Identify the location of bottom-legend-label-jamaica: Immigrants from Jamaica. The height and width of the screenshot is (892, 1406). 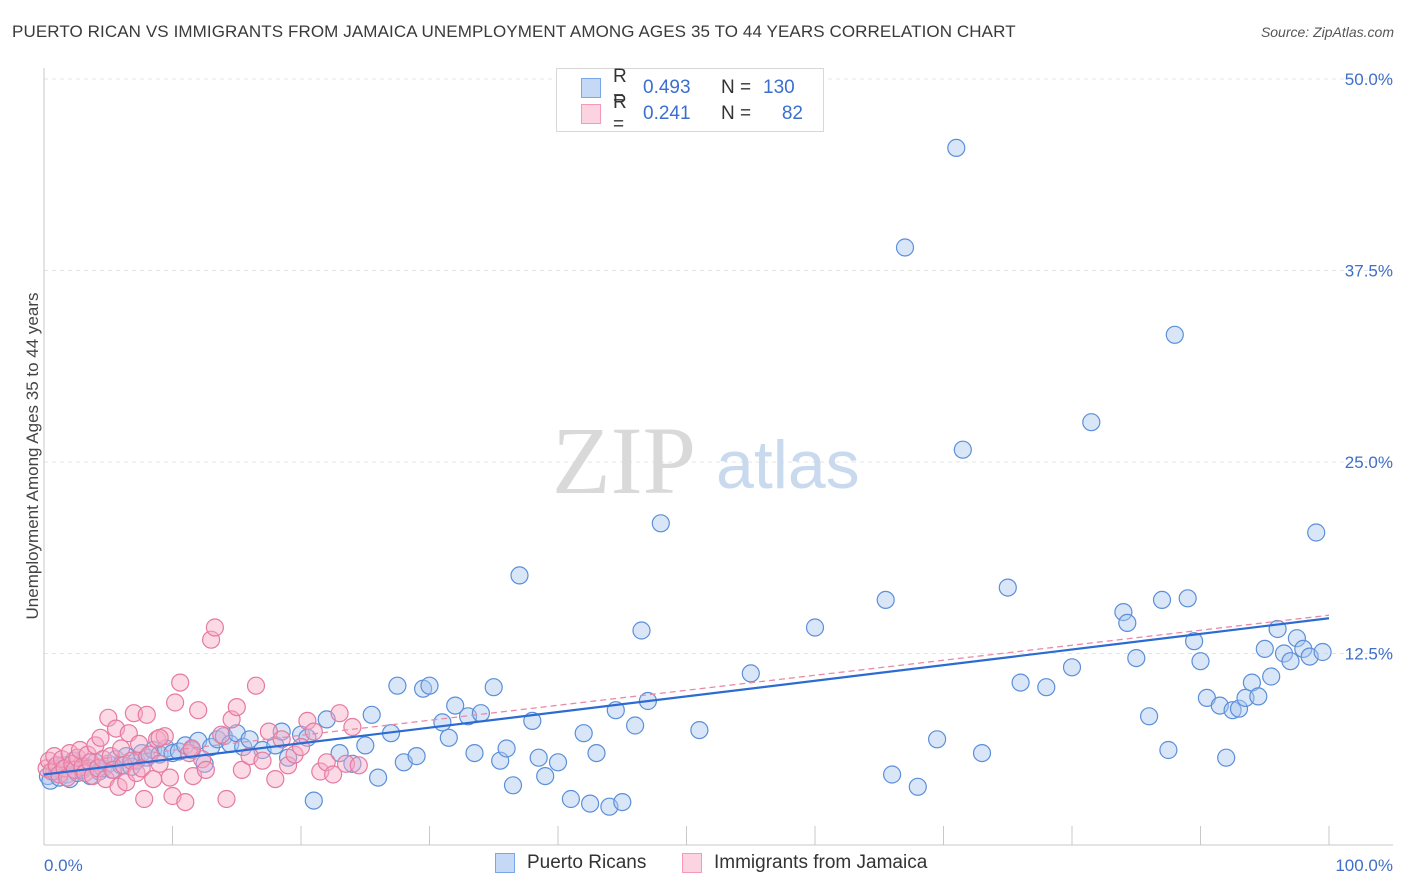
(821, 862).